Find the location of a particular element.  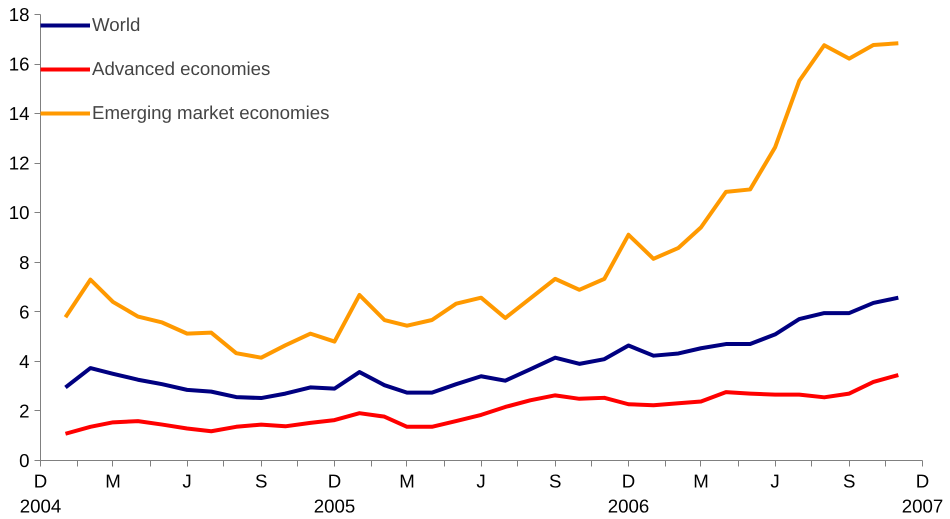

y-tick-label: 4 is located at coordinates (24, 361).